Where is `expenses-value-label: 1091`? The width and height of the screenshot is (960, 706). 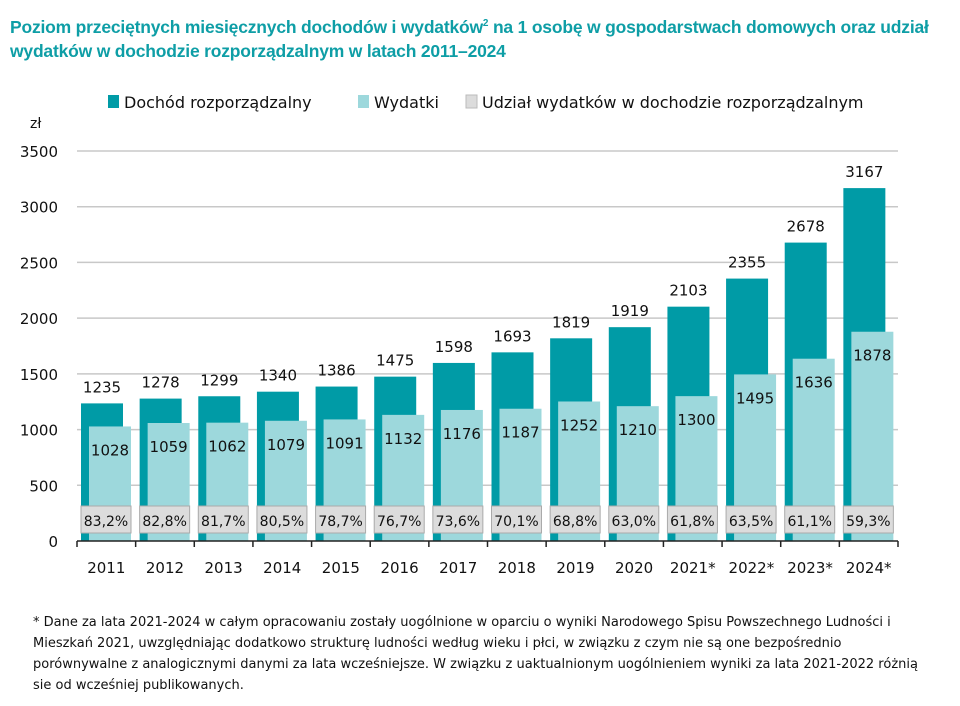 expenses-value-label: 1091 is located at coordinates (344, 443).